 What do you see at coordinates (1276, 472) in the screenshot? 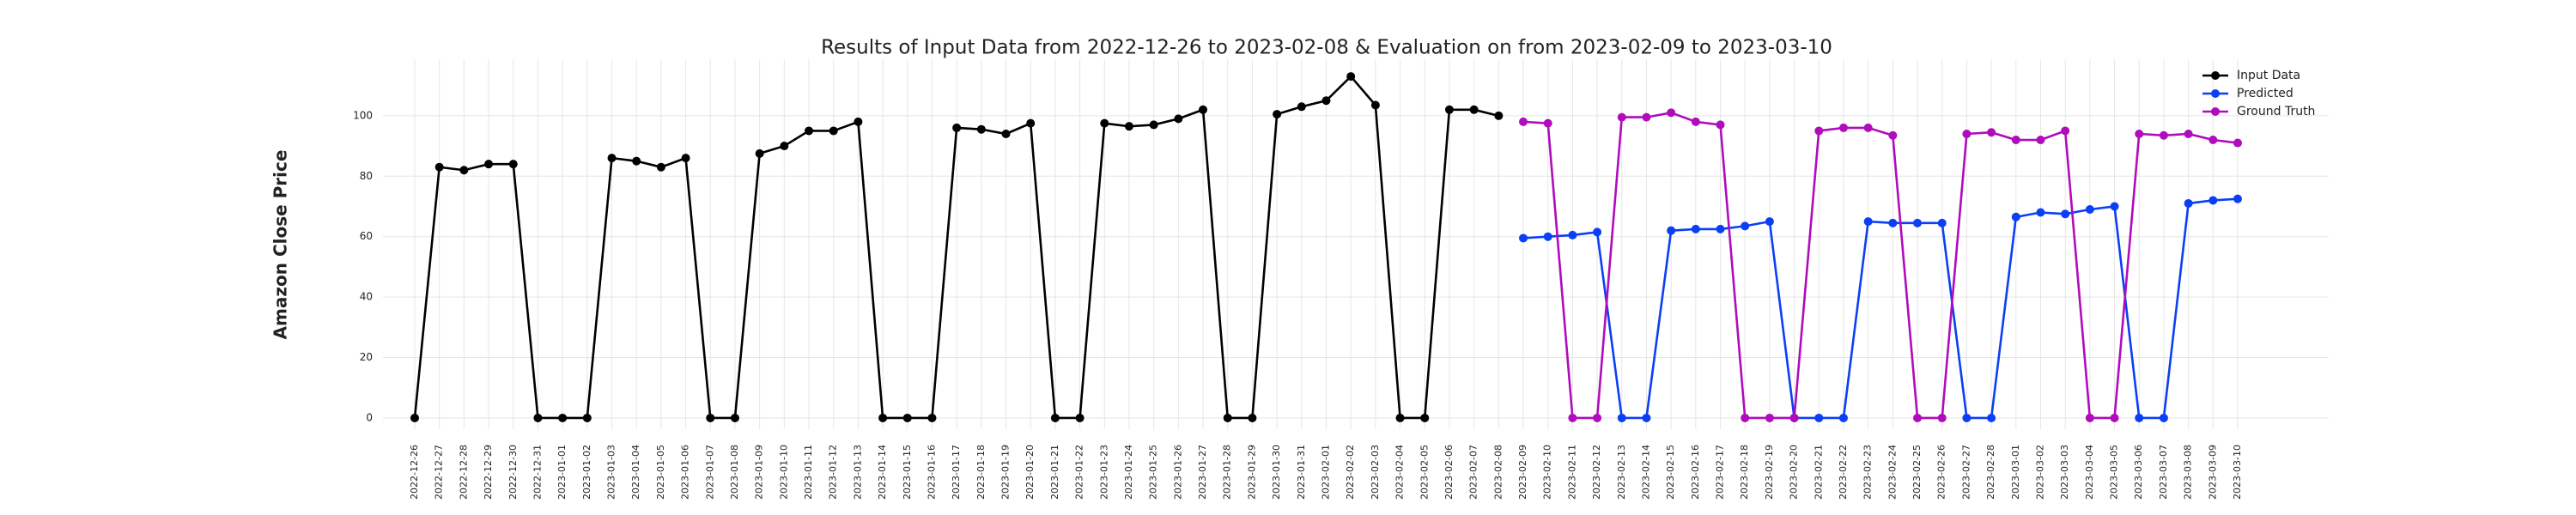
I see `x-tick-label: 2023-01-30` at bounding box center [1276, 472].